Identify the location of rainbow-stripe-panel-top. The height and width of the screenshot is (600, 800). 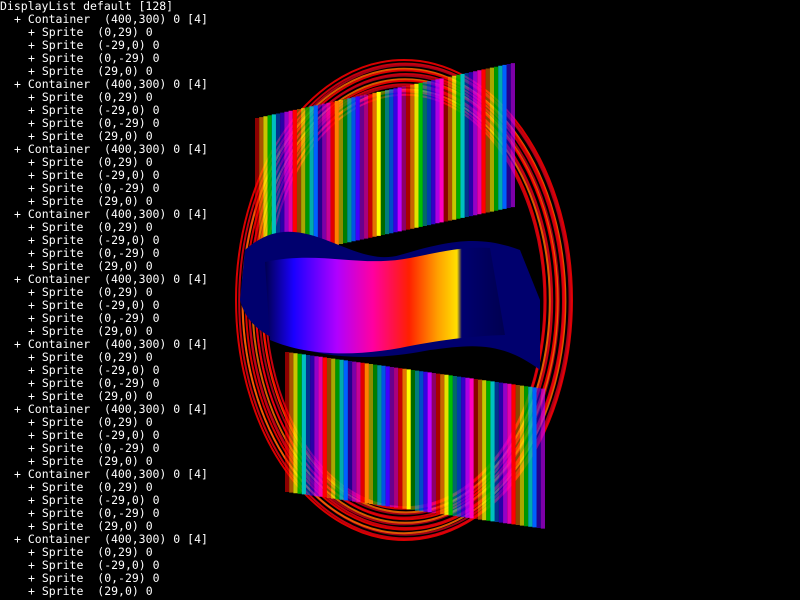
(385, 162).